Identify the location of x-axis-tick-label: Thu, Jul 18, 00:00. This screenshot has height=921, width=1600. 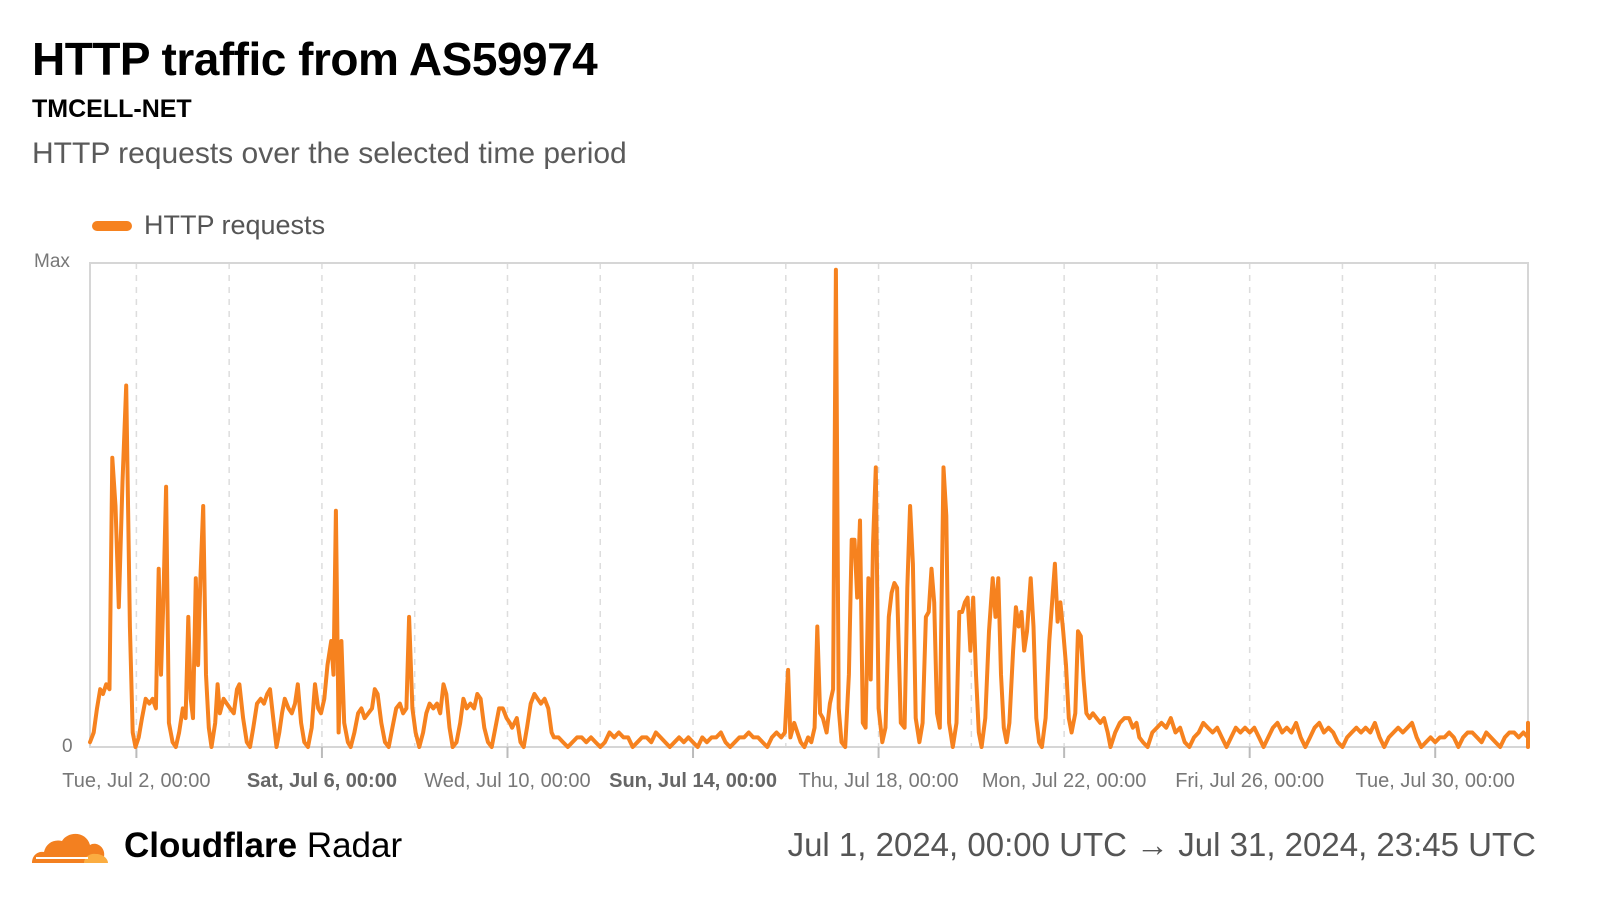
(878, 781).